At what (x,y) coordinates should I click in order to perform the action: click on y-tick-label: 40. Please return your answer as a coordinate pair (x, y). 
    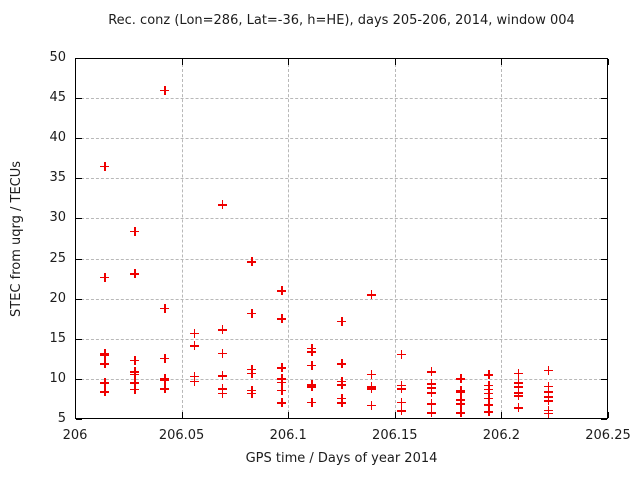
    Looking at the image, I should click on (57, 138).